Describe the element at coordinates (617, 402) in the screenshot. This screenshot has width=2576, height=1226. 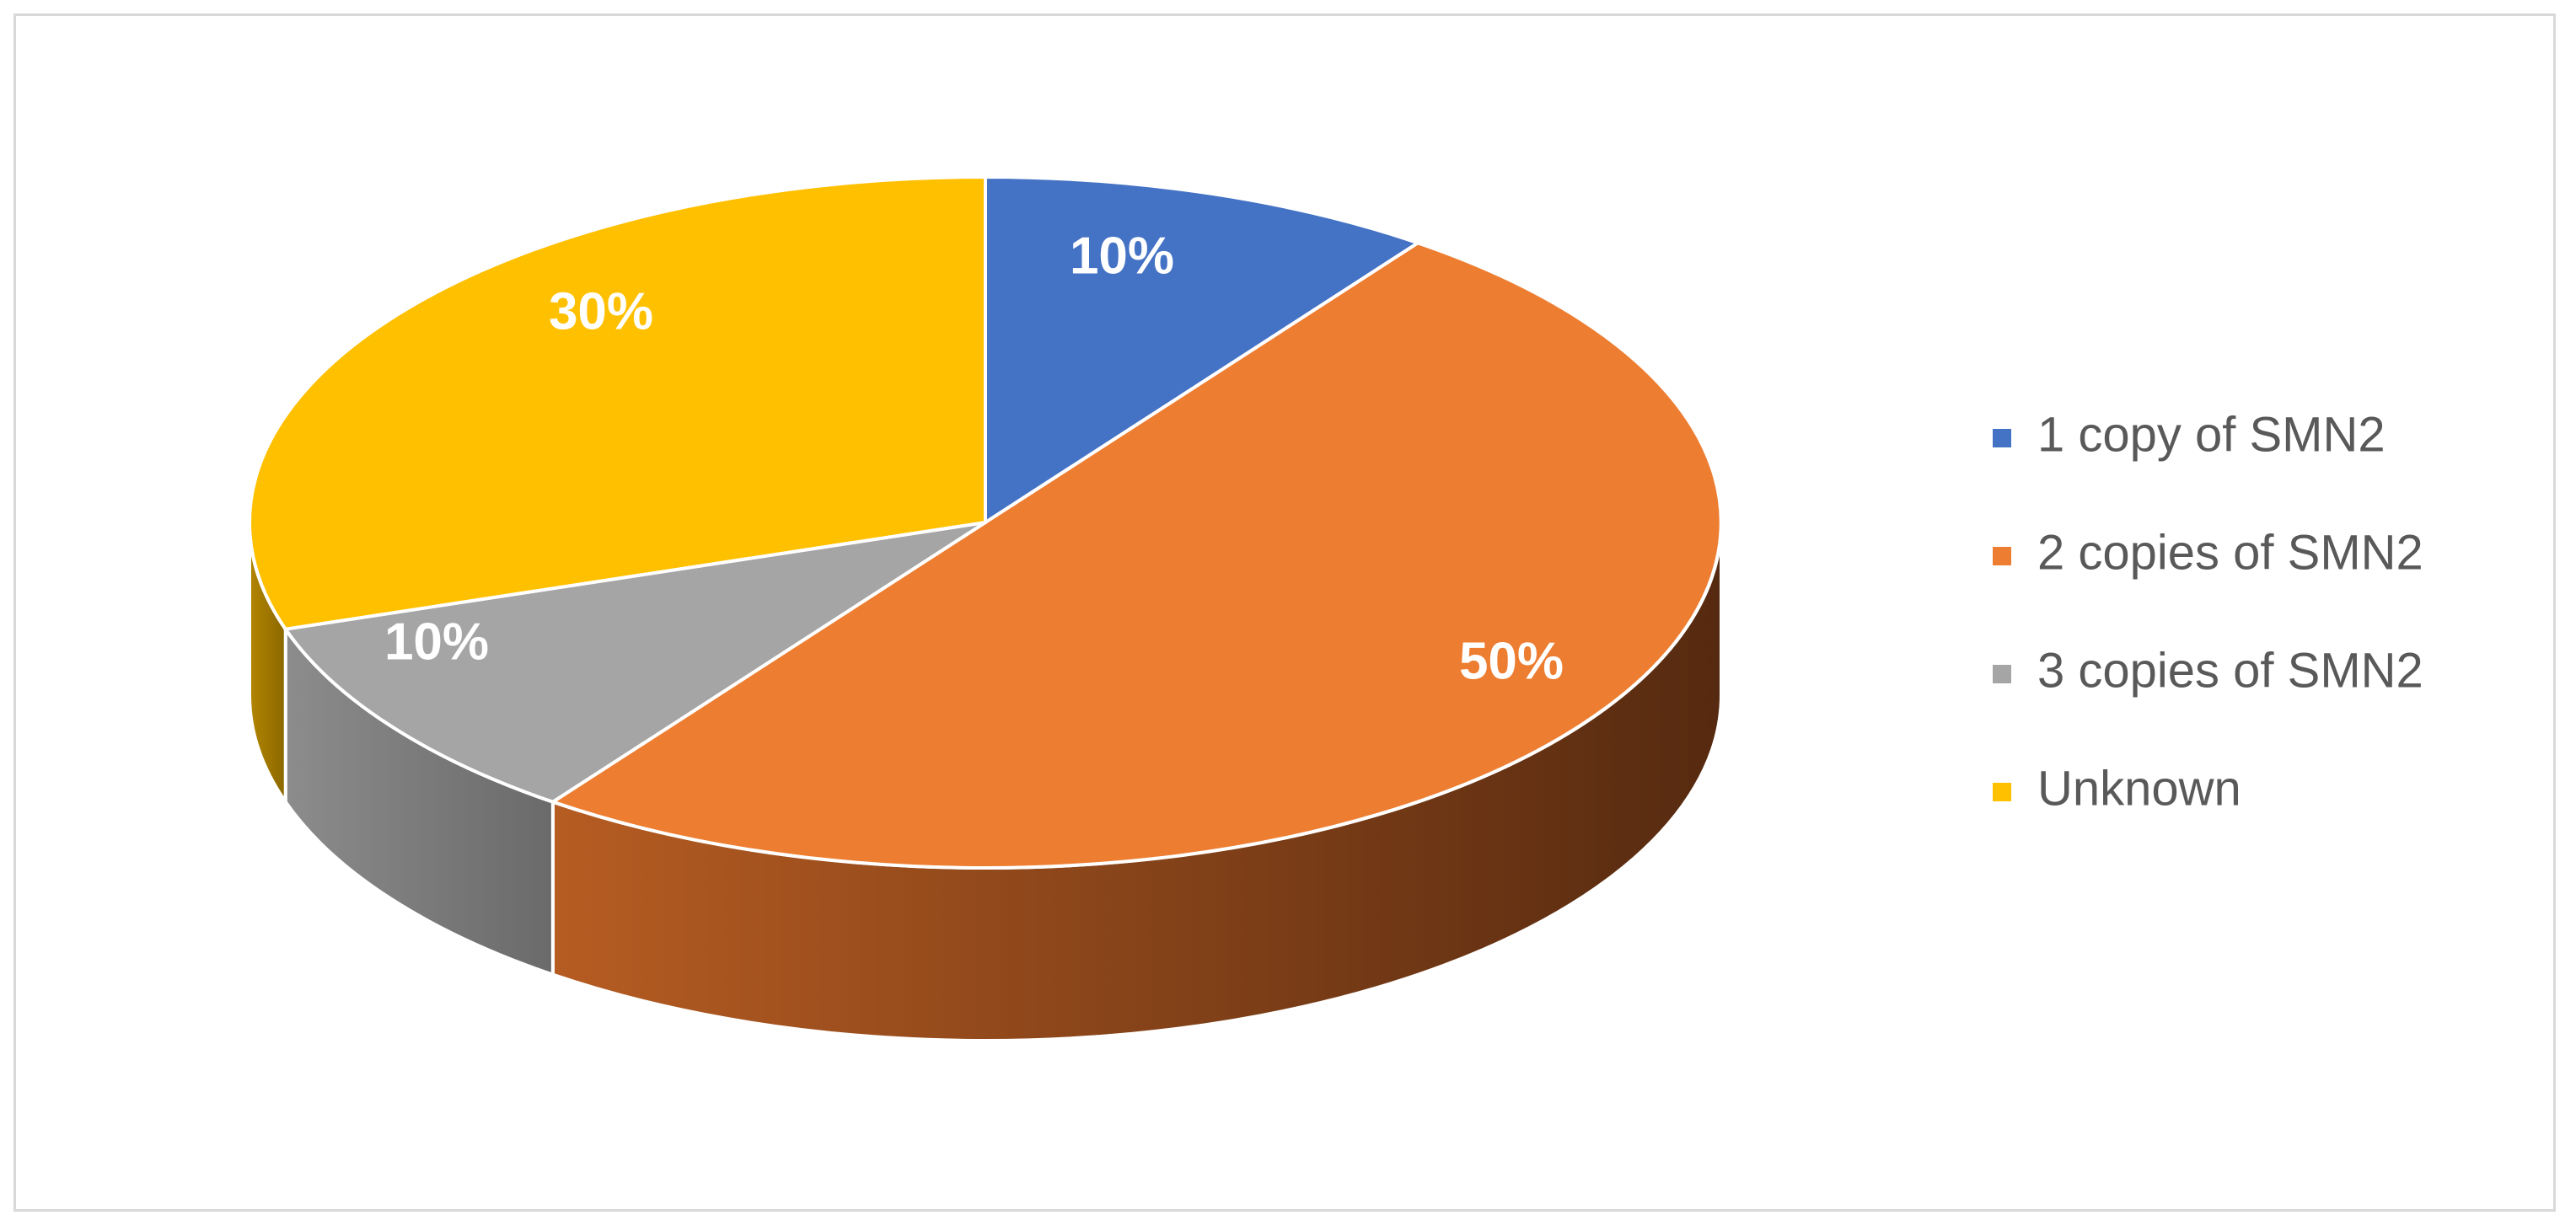
I see `pie-slice-unknown` at that location.